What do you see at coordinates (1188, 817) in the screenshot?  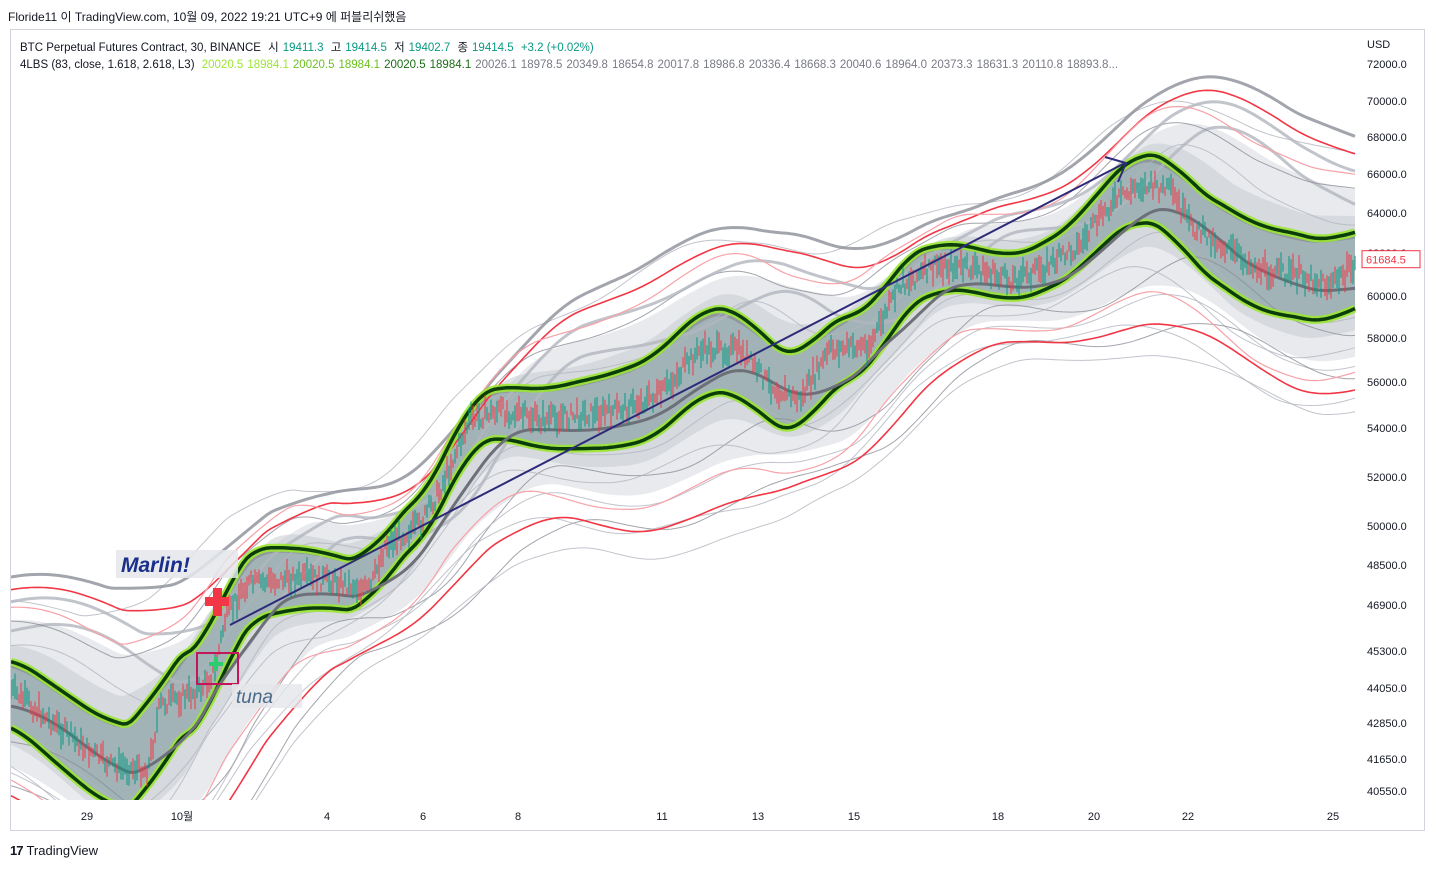 I see `time-tick-label: 22` at bounding box center [1188, 817].